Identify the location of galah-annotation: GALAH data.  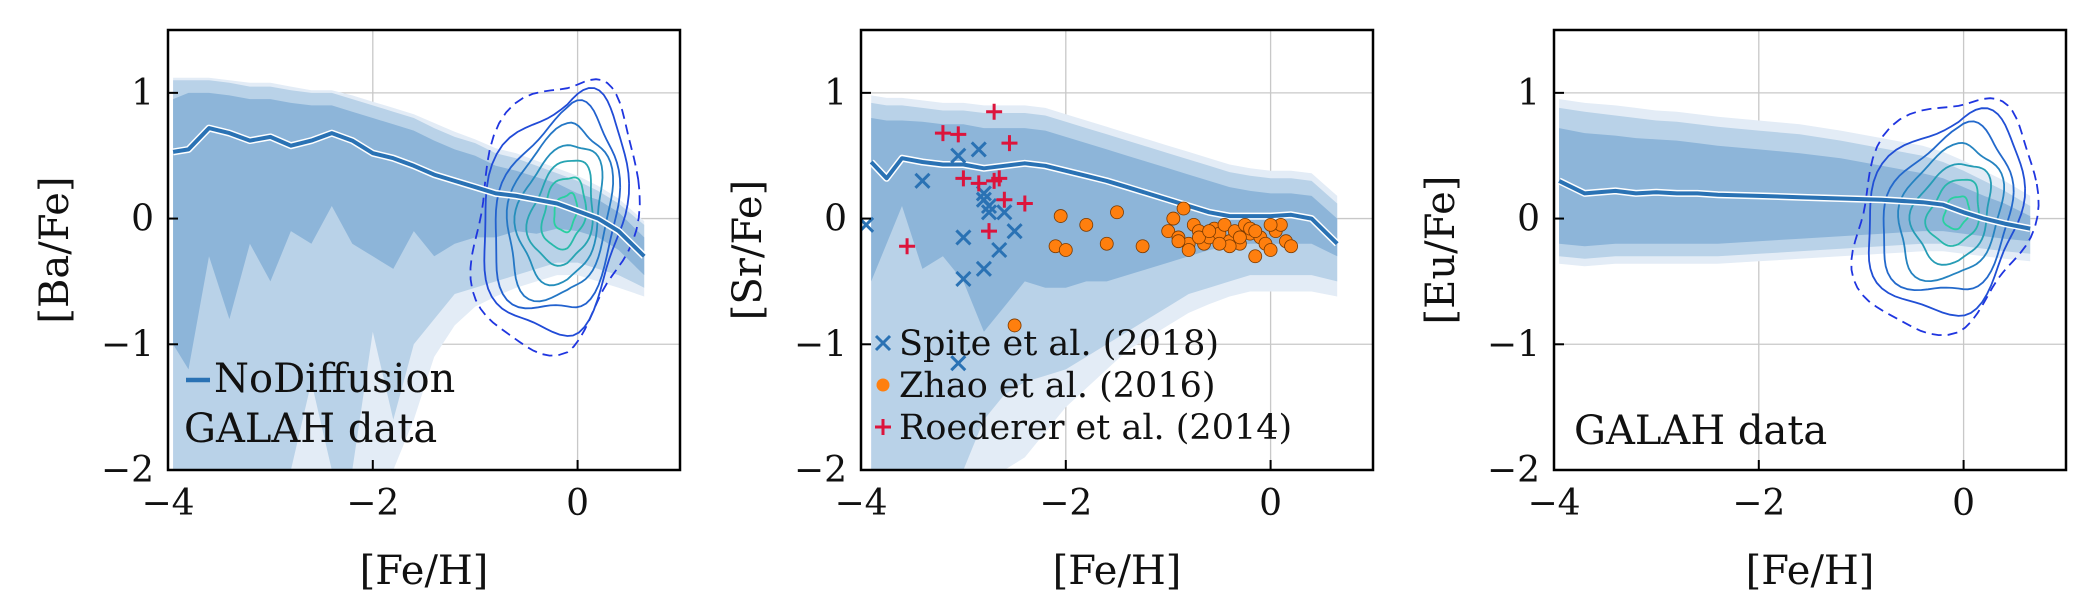
(310, 429).